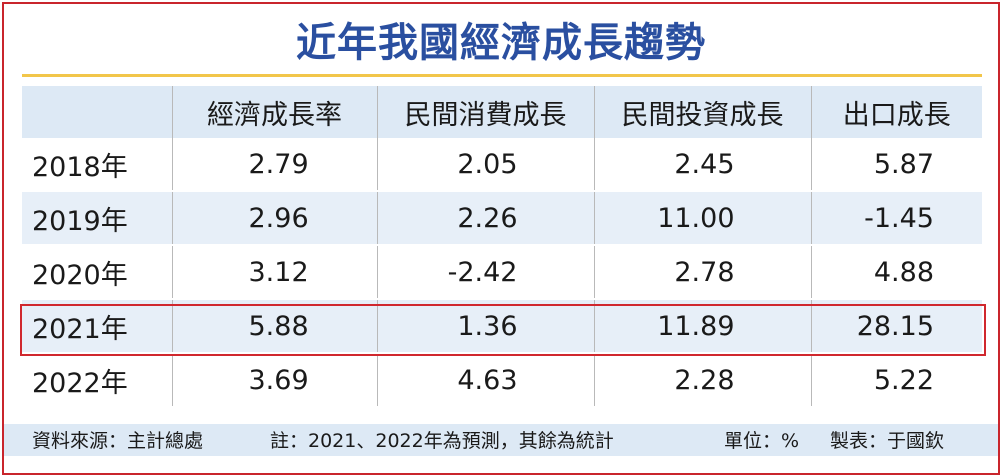 Image resolution: width=1000 pixels, height=475 pixels. What do you see at coordinates (896, 112) in the screenshot?
I see `column-header-export: 出口成長` at bounding box center [896, 112].